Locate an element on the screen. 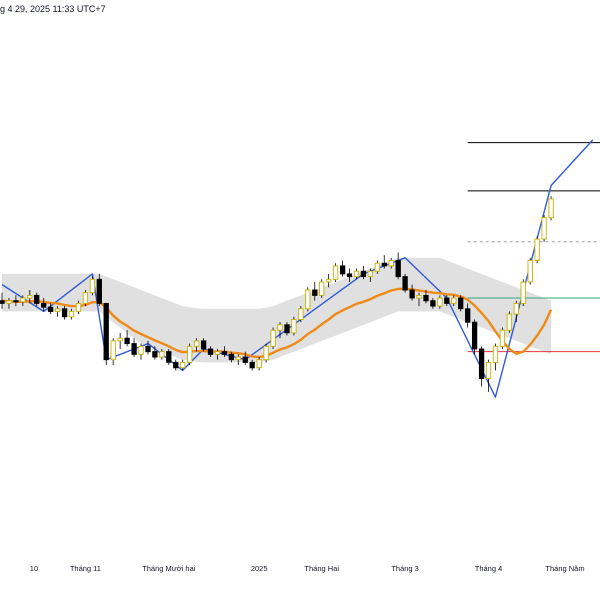 This screenshot has width=600, height=605. level-lines-layer is located at coordinates (533, 247).